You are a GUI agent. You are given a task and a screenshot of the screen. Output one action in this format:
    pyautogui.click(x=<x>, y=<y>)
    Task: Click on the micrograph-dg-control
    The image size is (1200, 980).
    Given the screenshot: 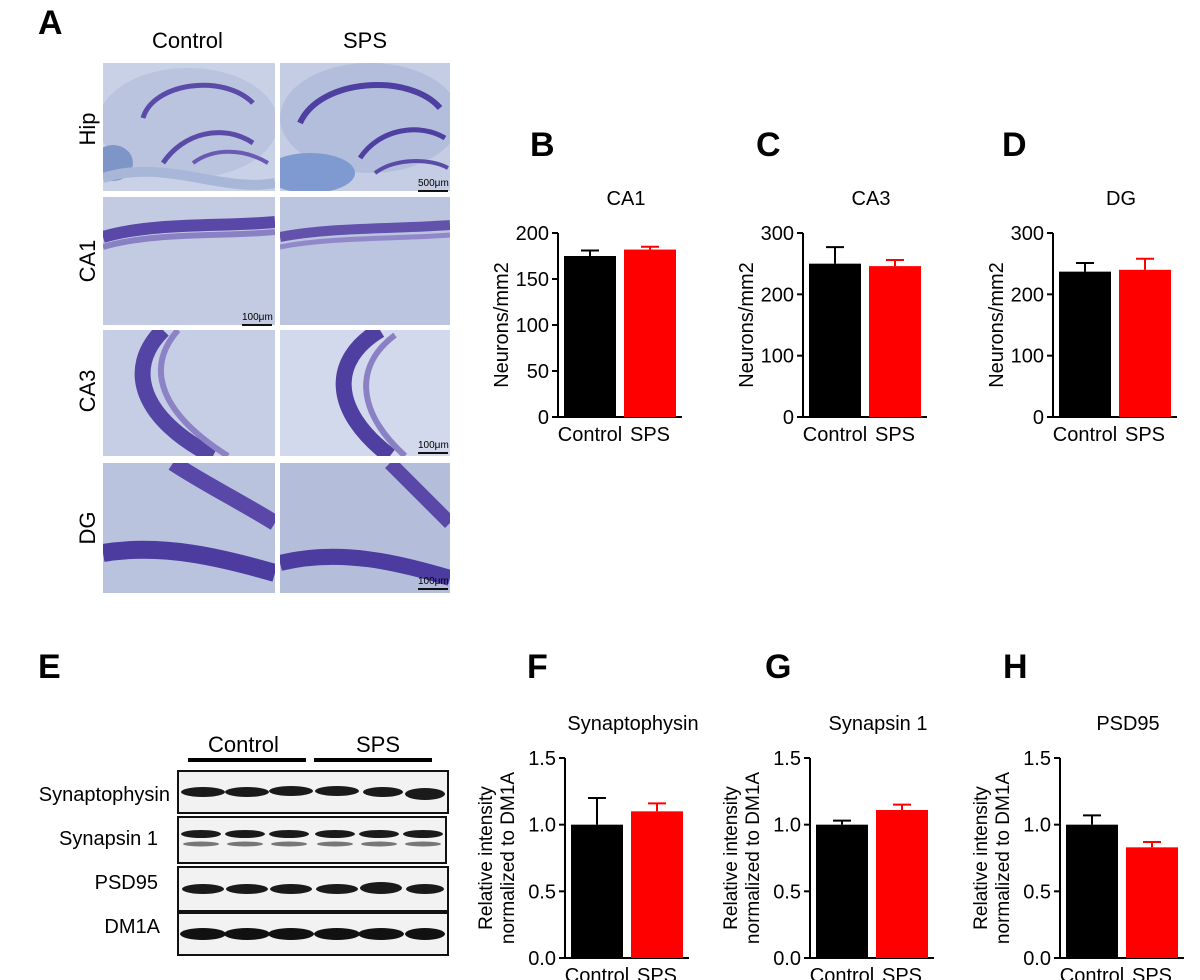 What is the action you would take?
    pyautogui.click(x=189, y=528)
    